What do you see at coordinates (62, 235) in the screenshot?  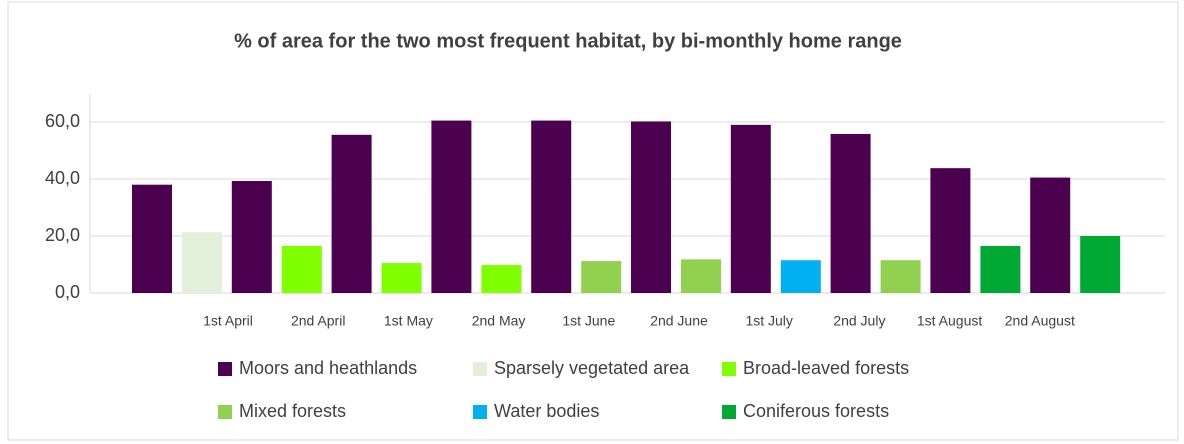 I see `y-tick-label: 20,0` at bounding box center [62, 235].